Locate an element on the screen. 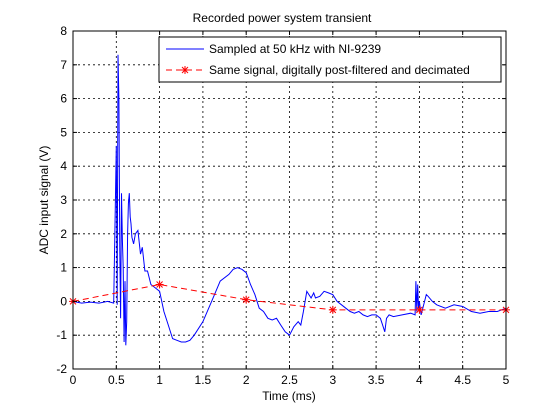  y-tick-label: -2 is located at coordinates (61, 369).